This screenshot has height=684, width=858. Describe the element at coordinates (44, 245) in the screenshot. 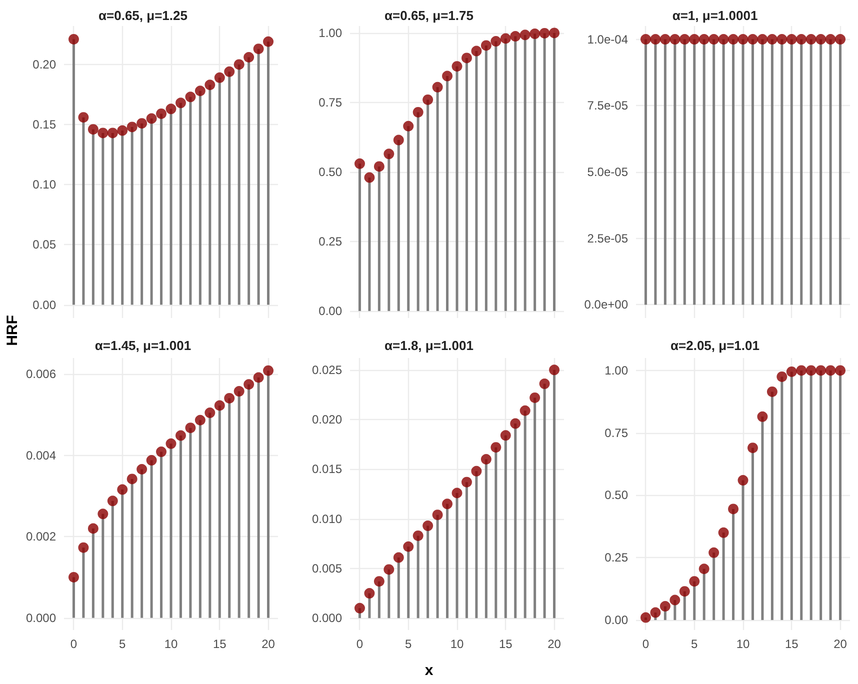

I see `y-tick-label: 0.05` at that location.